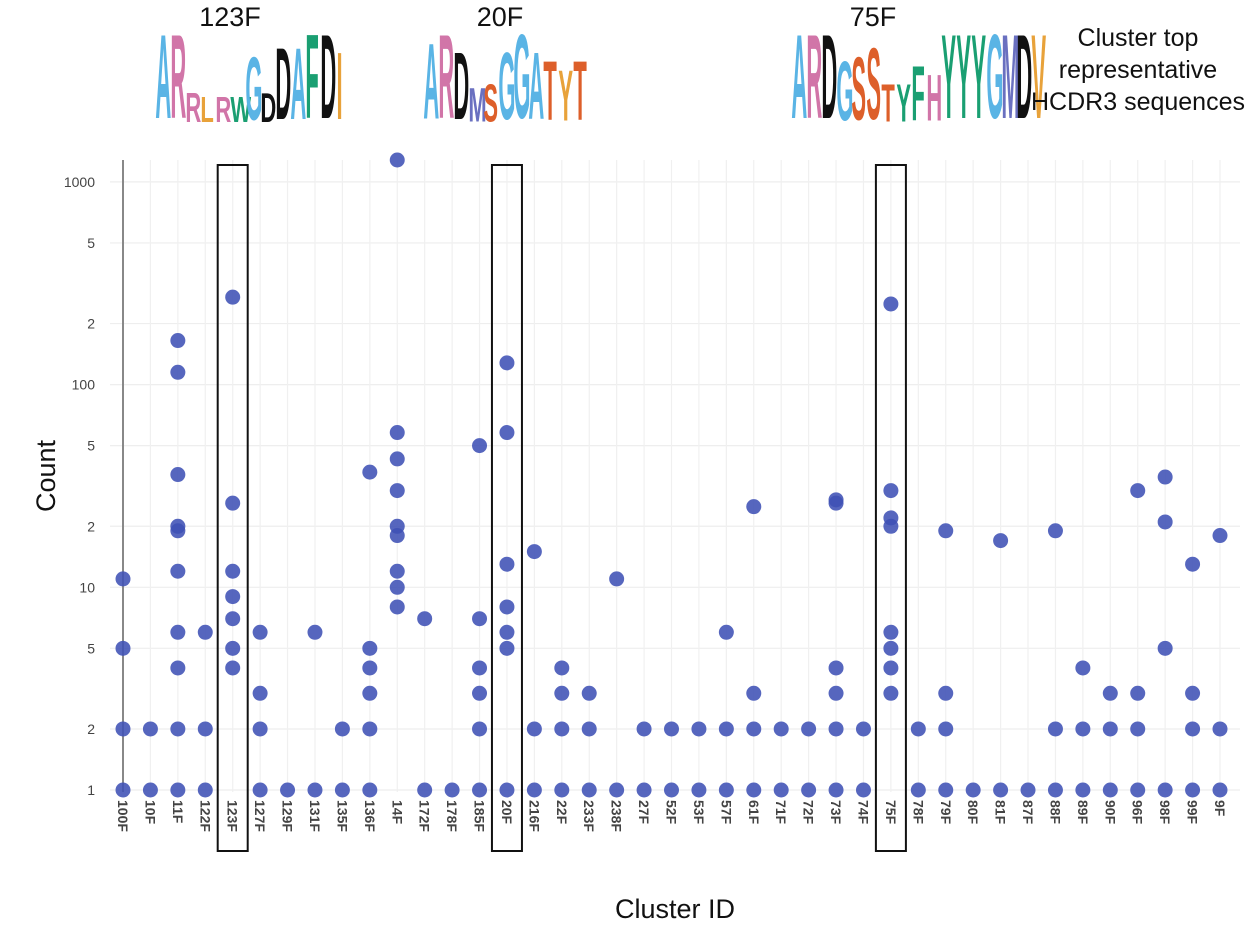 The image size is (1256, 927). What do you see at coordinates (1028, 812) in the screenshot?
I see `x-tick-label: 87F` at bounding box center [1028, 812].